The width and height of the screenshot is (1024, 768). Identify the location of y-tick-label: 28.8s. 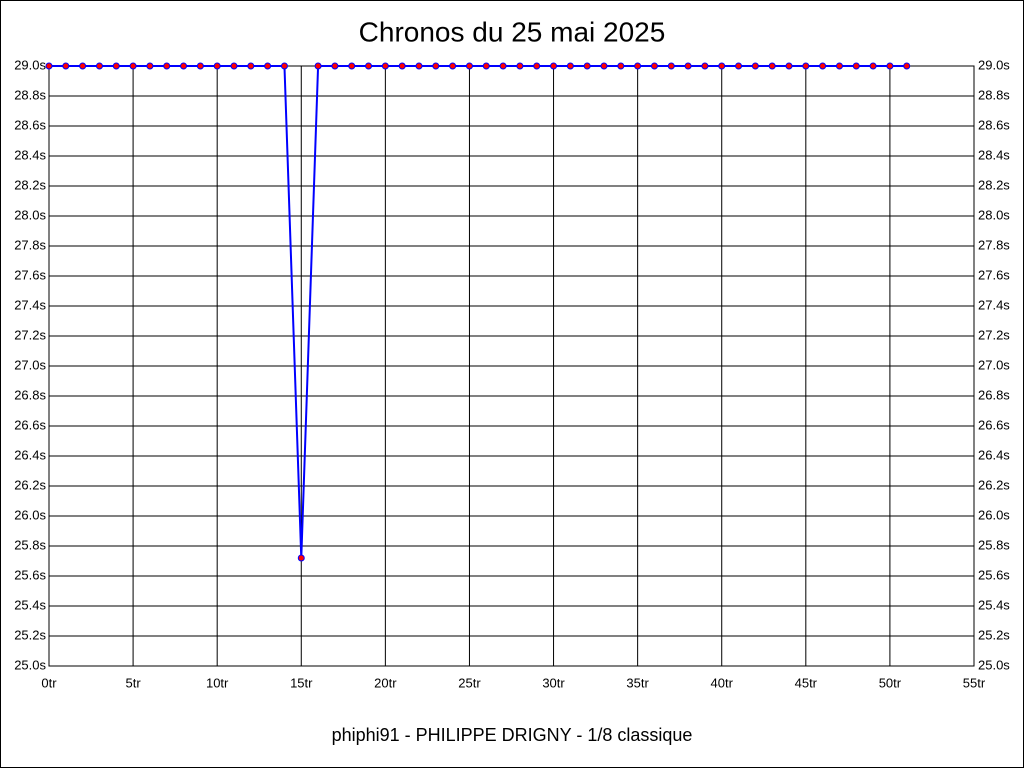
(30, 94).